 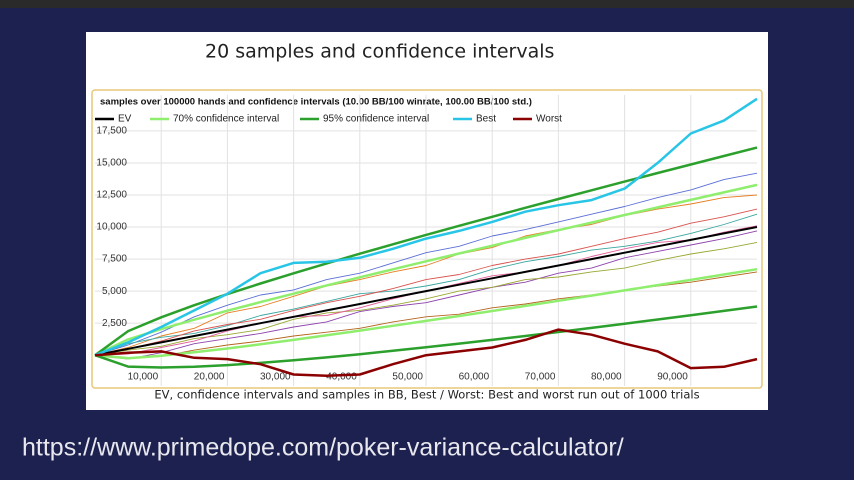 I want to click on legend-label: 70% confidence interval, so click(x=226, y=119).